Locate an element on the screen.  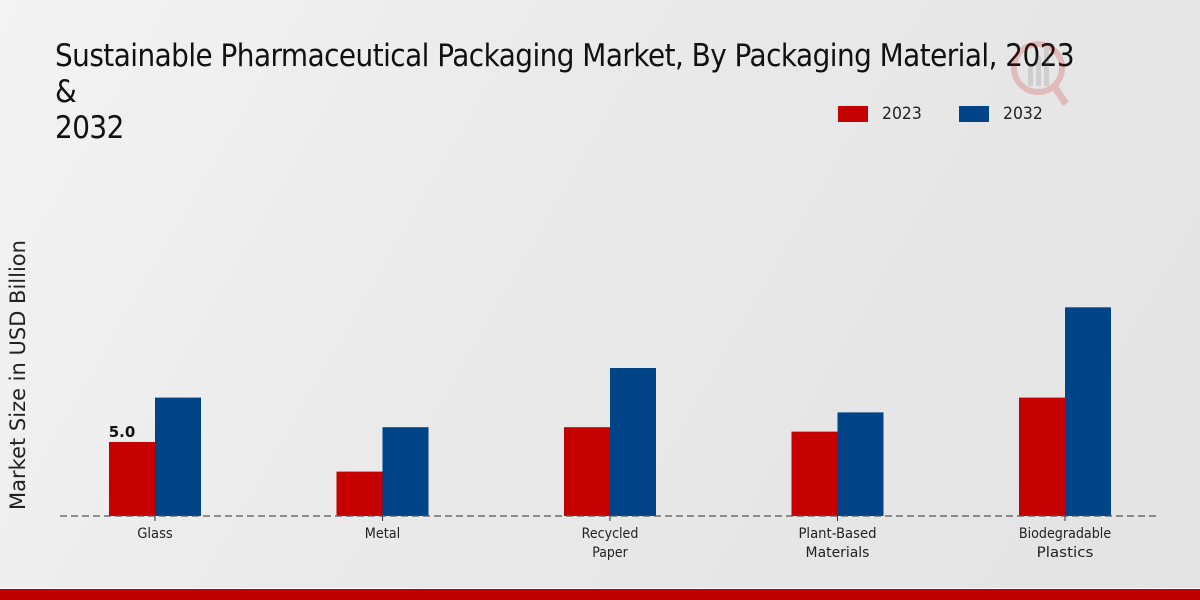
x-tick-label: Recycled is located at coordinates (610, 534).